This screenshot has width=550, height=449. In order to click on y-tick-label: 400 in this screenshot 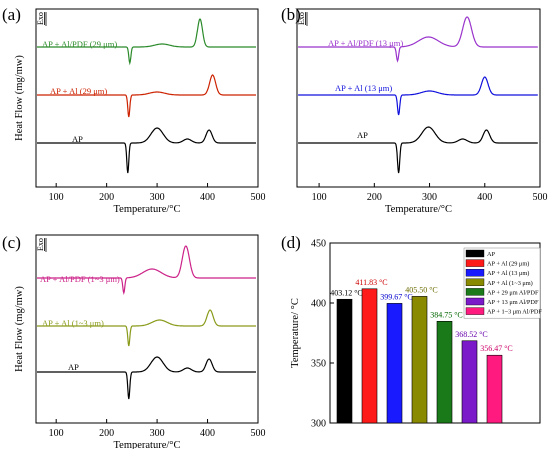, I will do `click(318, 304)`.